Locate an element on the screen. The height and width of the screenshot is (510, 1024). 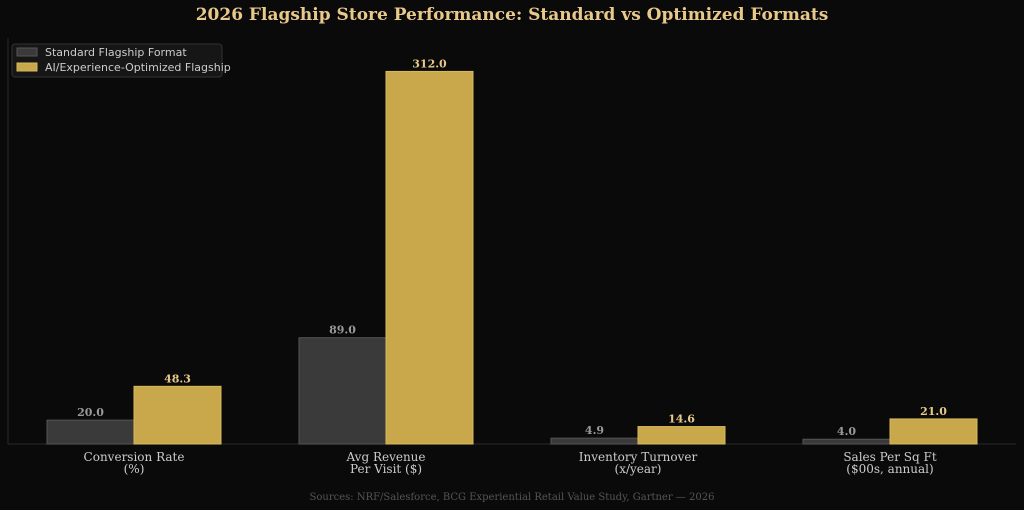
value-label-optimized-3: 21.0 is located at coordinates (933, 411).